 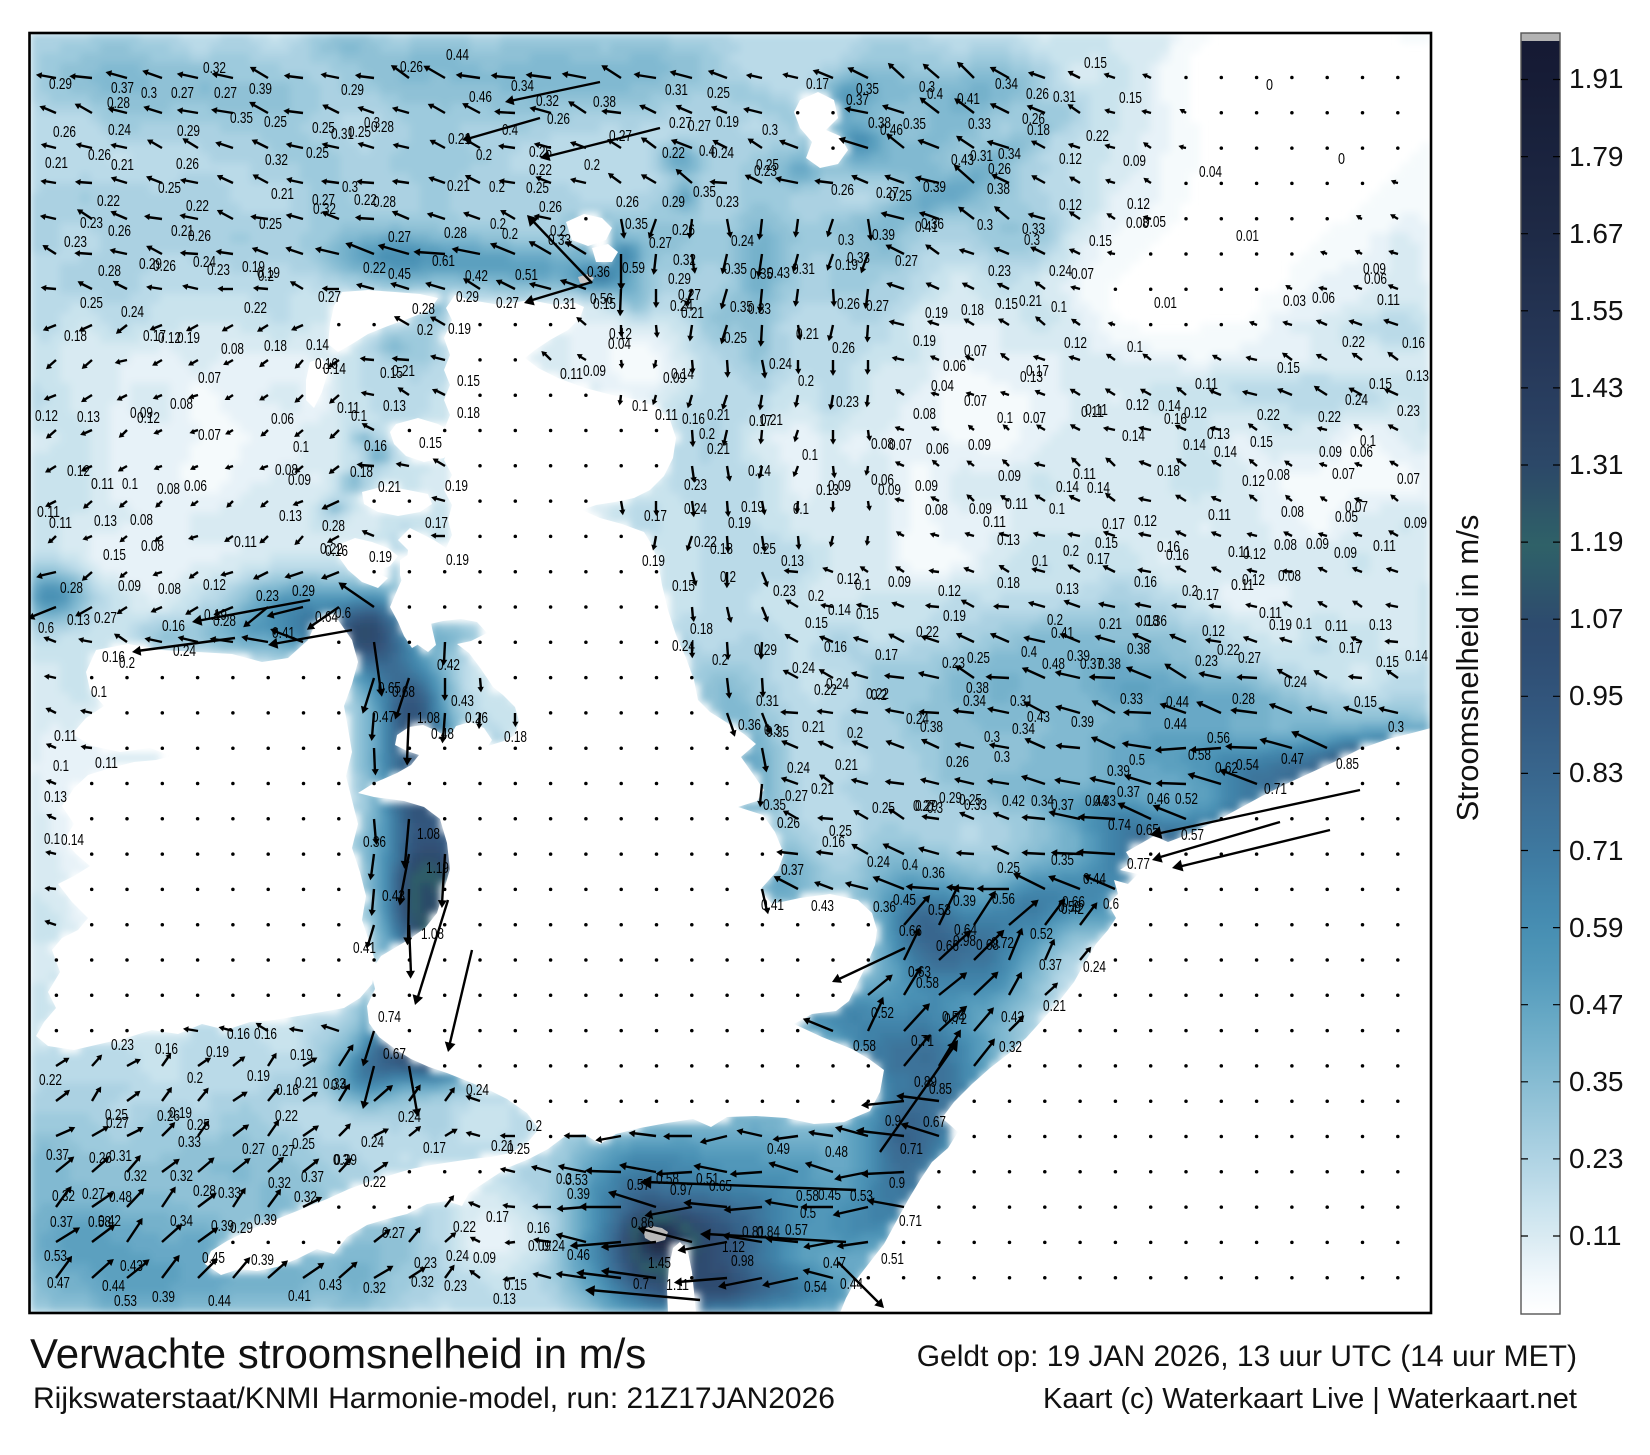 What do you see at coordinates (792, 870) in the screenshot?
I see `svg-text: 0.37` at bounding box center [792, 870].